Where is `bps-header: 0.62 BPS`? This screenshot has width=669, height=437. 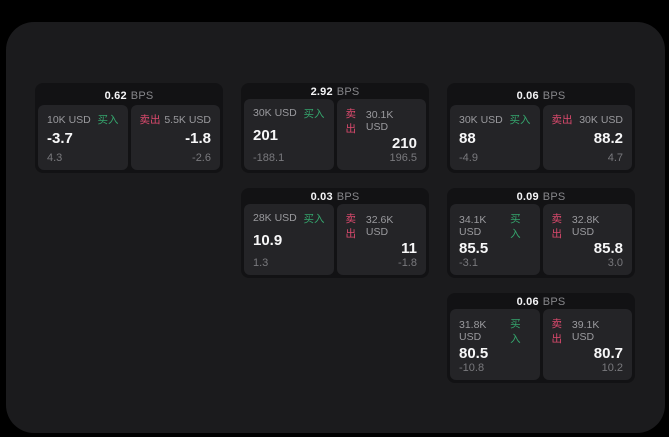 bps-header: 0.62 BPS is located at coordinates (129, 95).